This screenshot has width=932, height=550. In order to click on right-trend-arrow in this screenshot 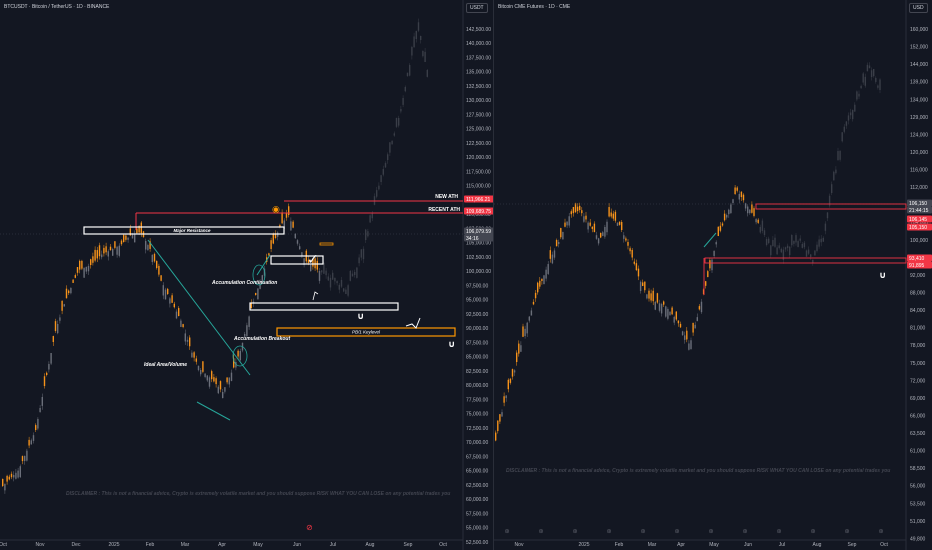, I will do `click(710, 240)`.